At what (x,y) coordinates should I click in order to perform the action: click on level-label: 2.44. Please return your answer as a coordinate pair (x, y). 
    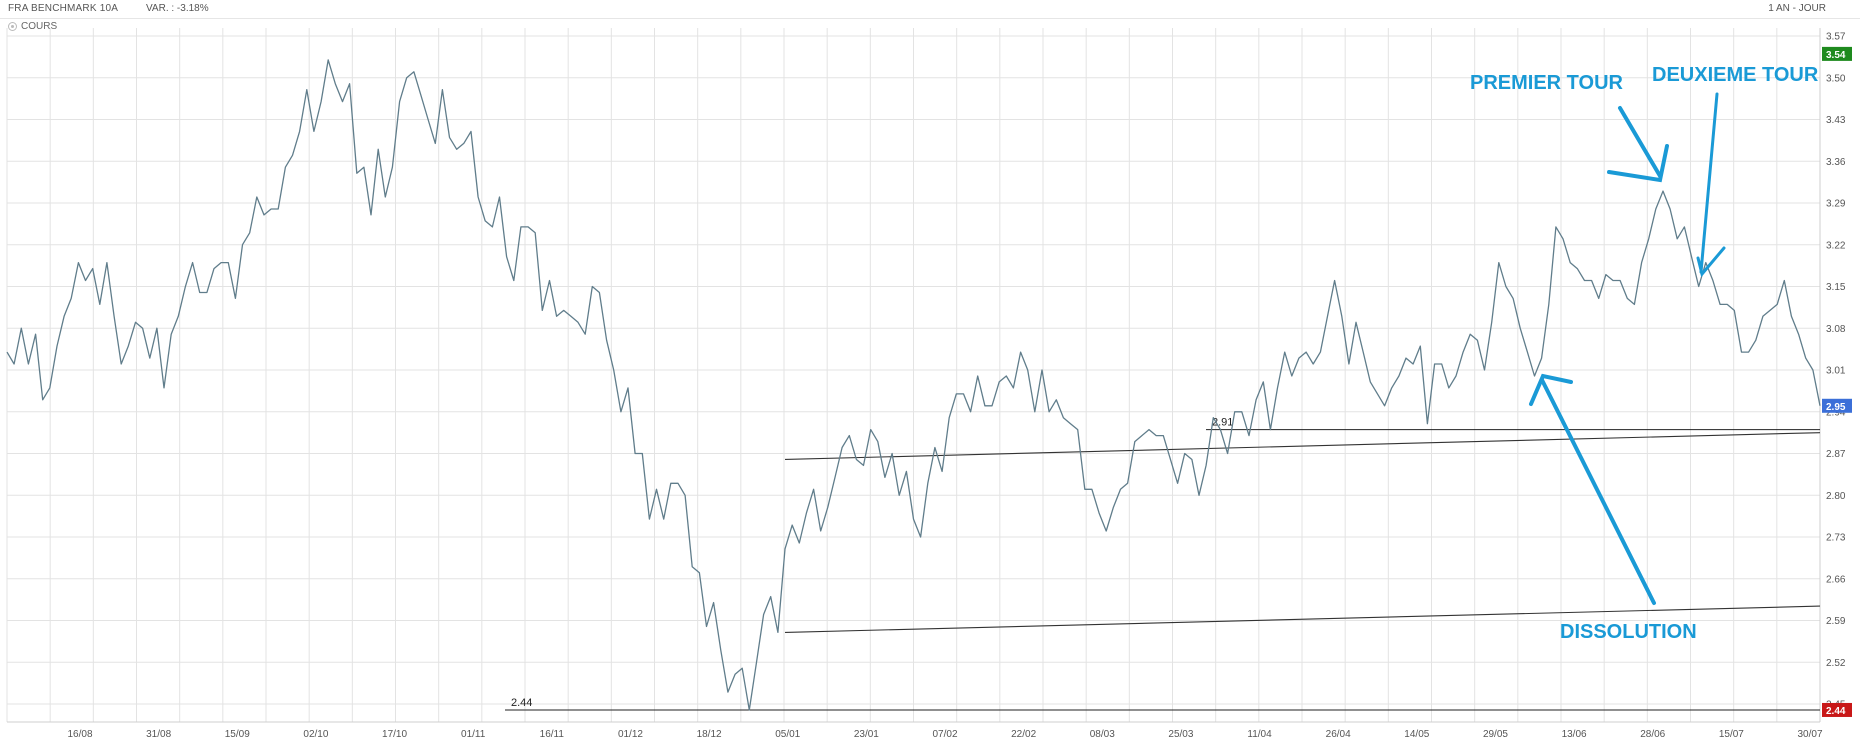
    Looking at the image, I should click on (521, 703).